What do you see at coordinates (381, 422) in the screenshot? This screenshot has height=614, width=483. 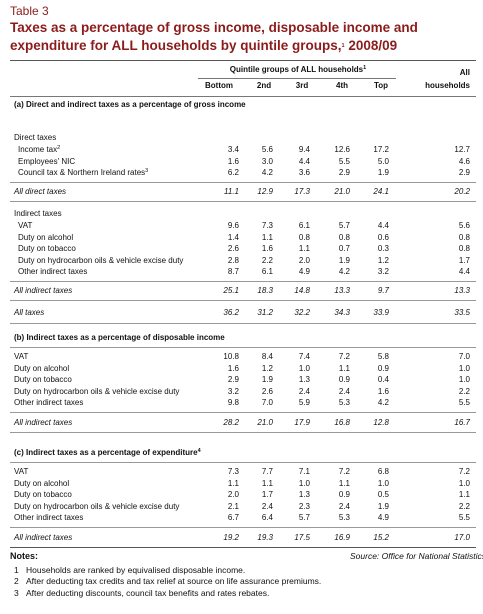 I see `cell-text: 12.8` at bounding box center [381, 422].